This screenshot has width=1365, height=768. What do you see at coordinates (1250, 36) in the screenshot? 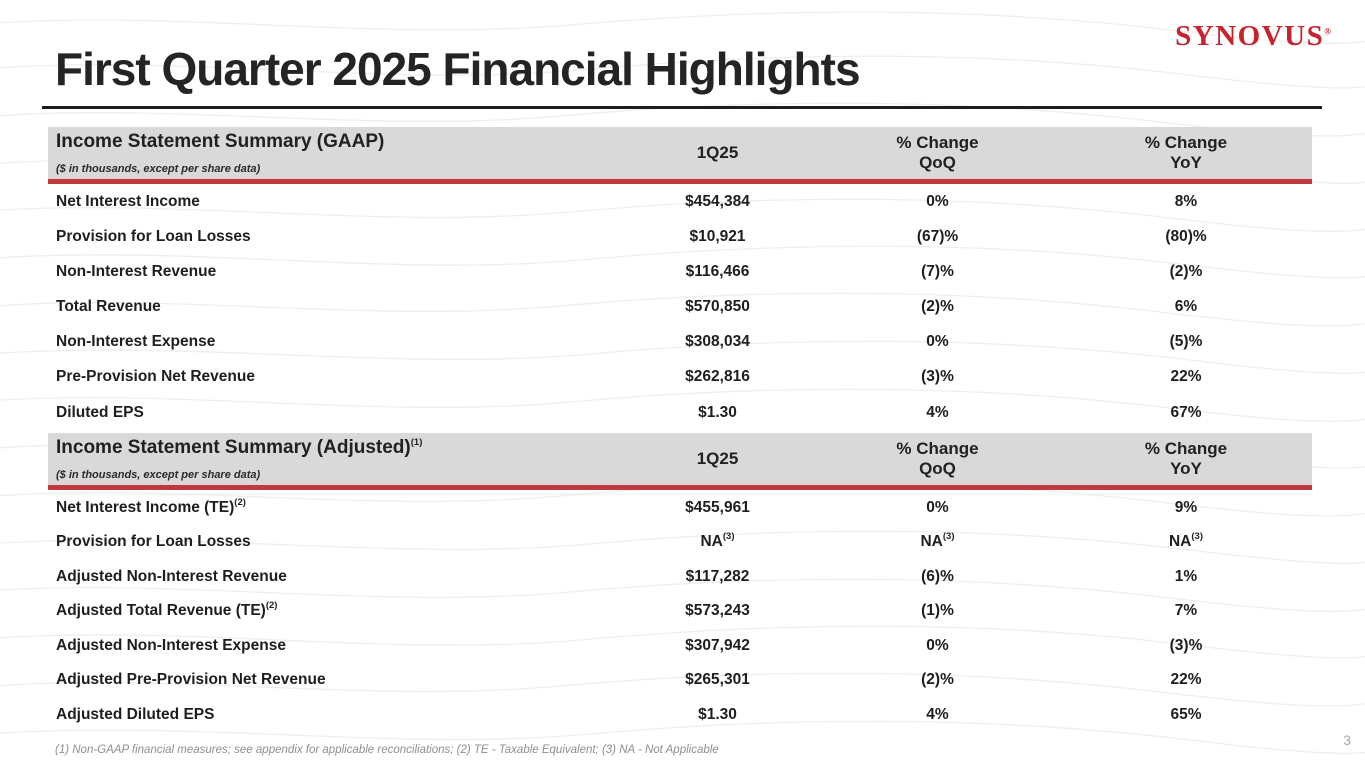
I see `logo-text: SYNOVUS` at bounding box center [1250, 36].